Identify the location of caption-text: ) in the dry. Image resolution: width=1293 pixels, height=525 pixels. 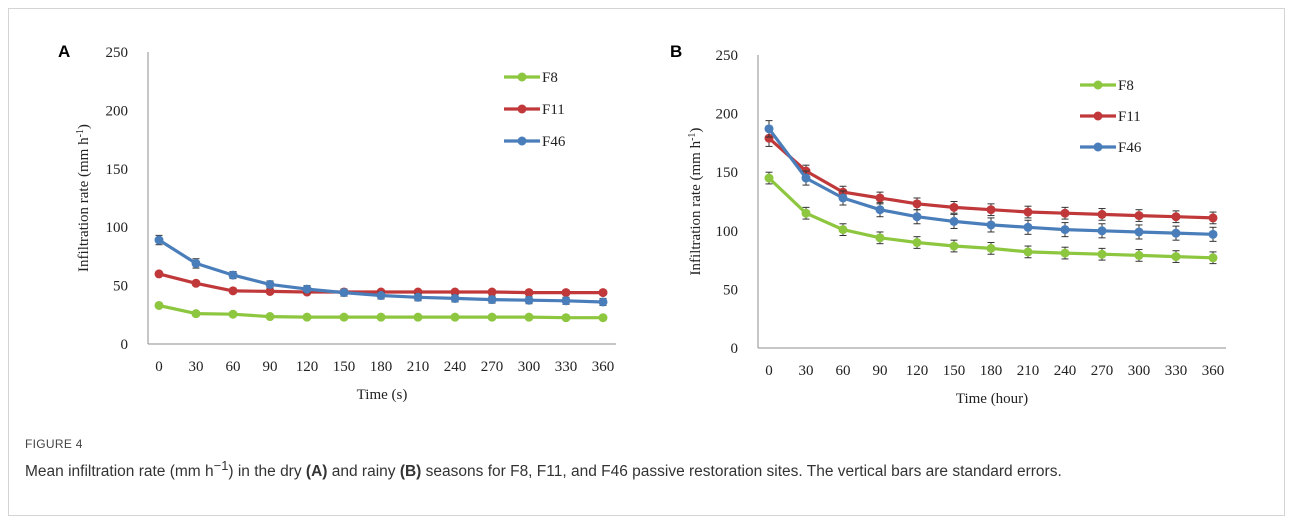
(267, 472).